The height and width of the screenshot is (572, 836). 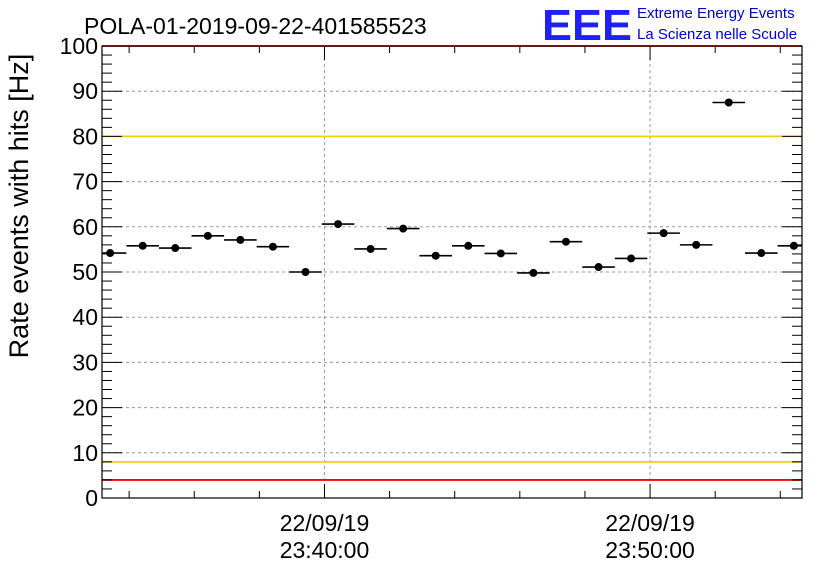 What do you see at coordinates (587, 25) in the screenshot?
I see `eee-logo-mark: EEE` at bounding box center [587, 25].